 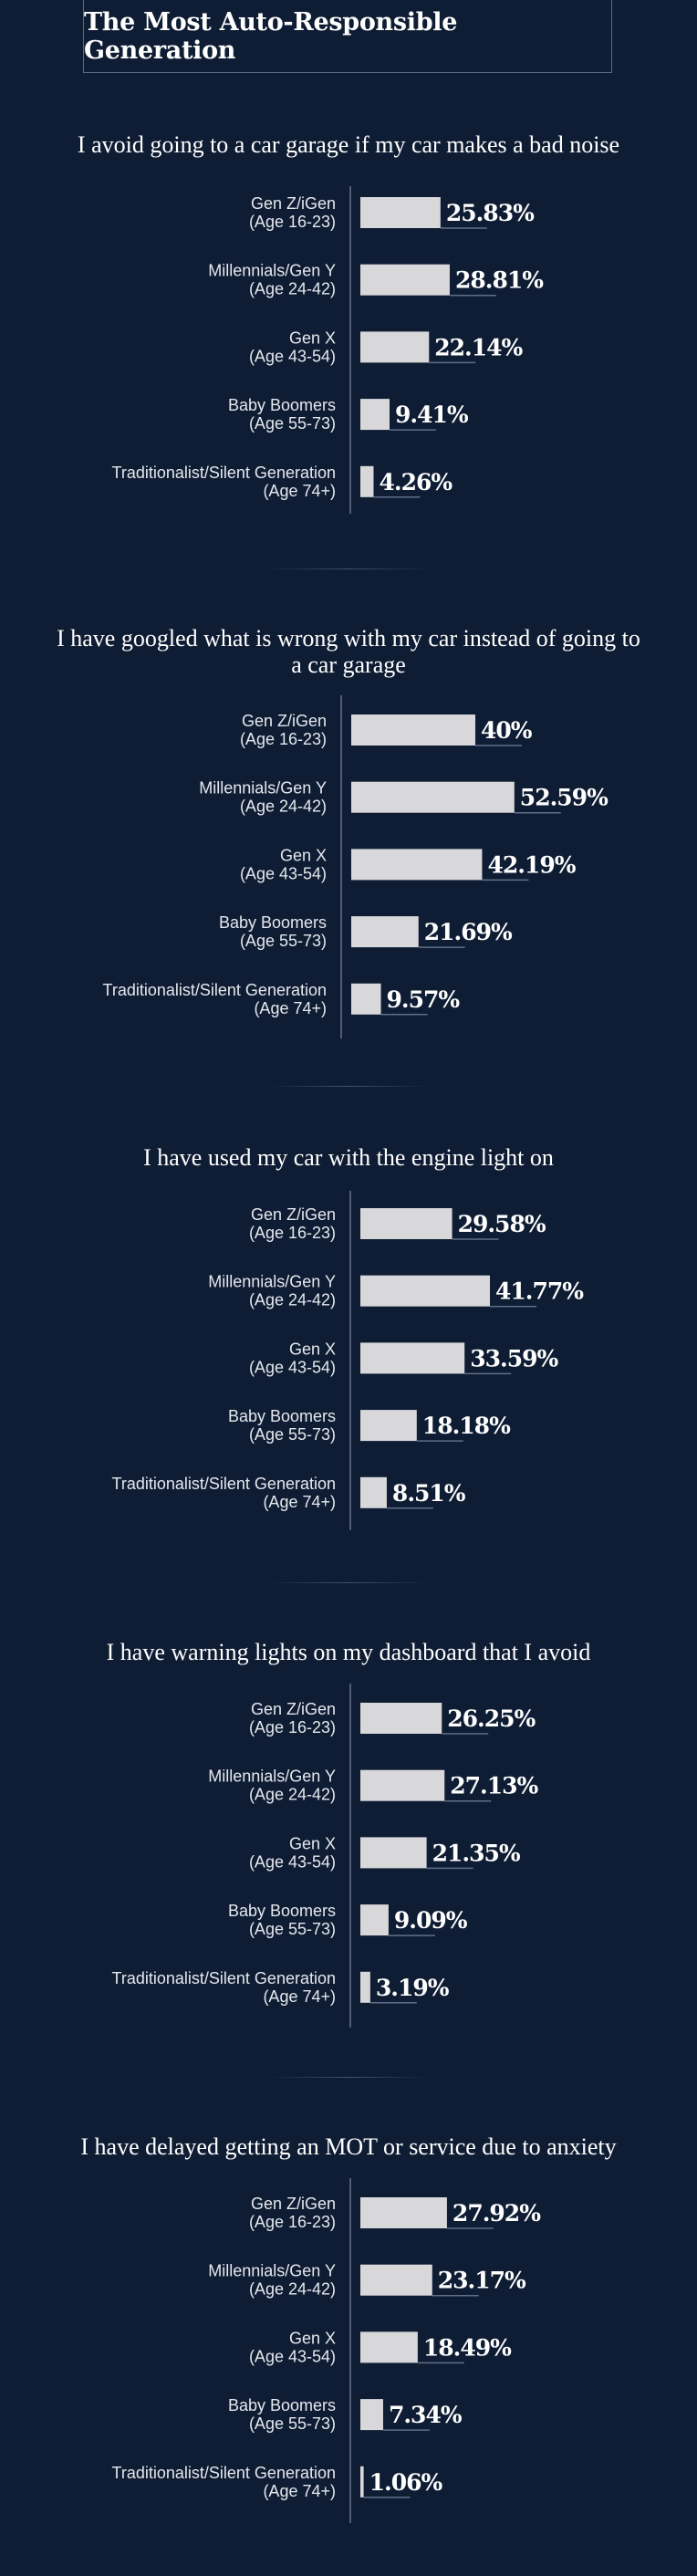 I want to click on bar-row: Gen X (Age 43-54) 33.59%, so click(x=405, y=1358).